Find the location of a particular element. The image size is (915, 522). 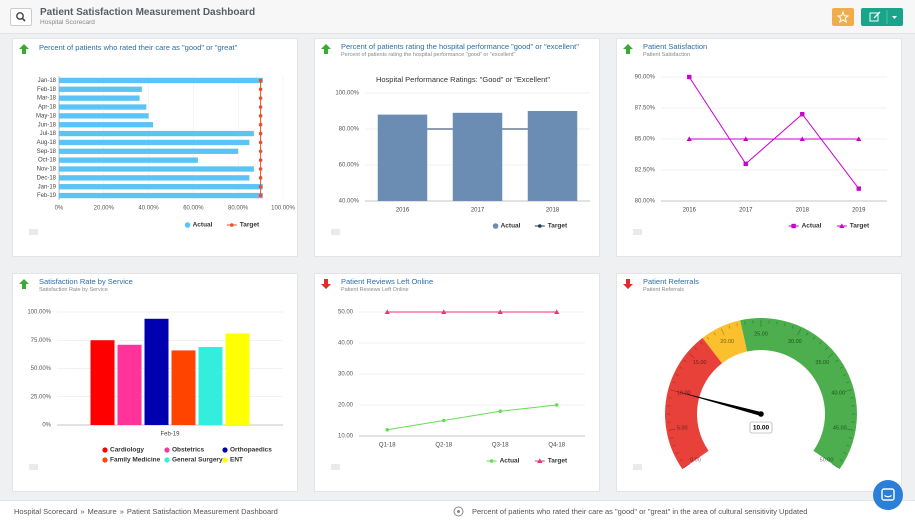

breadcrumb-item: Measure is located at coordinates (102, 511).